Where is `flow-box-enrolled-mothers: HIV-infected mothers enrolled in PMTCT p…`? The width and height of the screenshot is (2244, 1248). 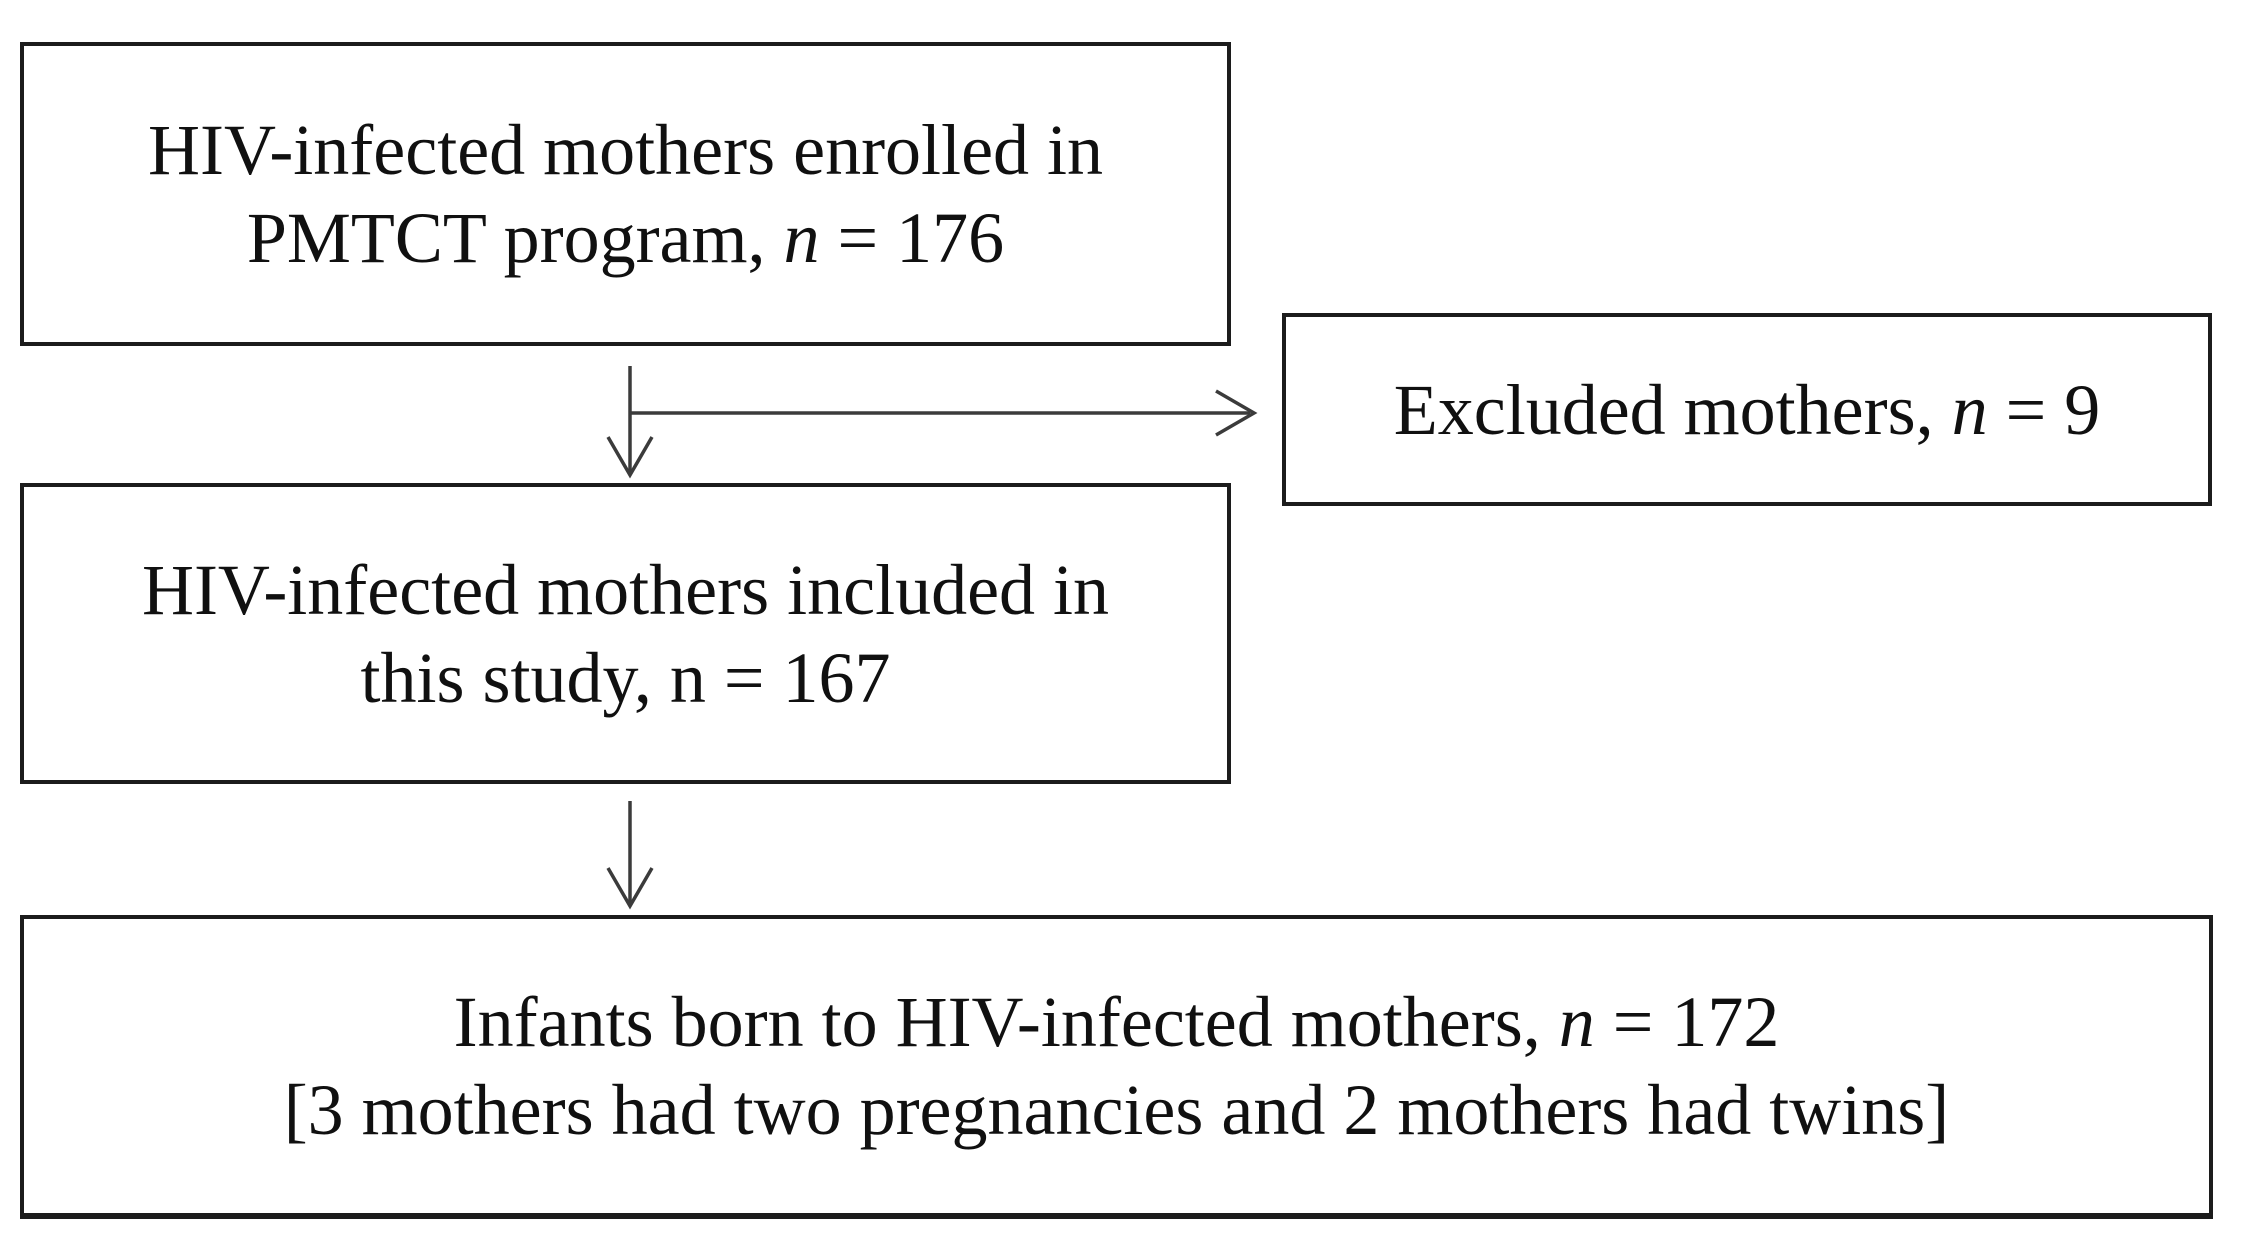
flow-box-enrolled-mothers: HIV-infected mothers enrolled in PMTCT p… is located at coordinates (625, 194).